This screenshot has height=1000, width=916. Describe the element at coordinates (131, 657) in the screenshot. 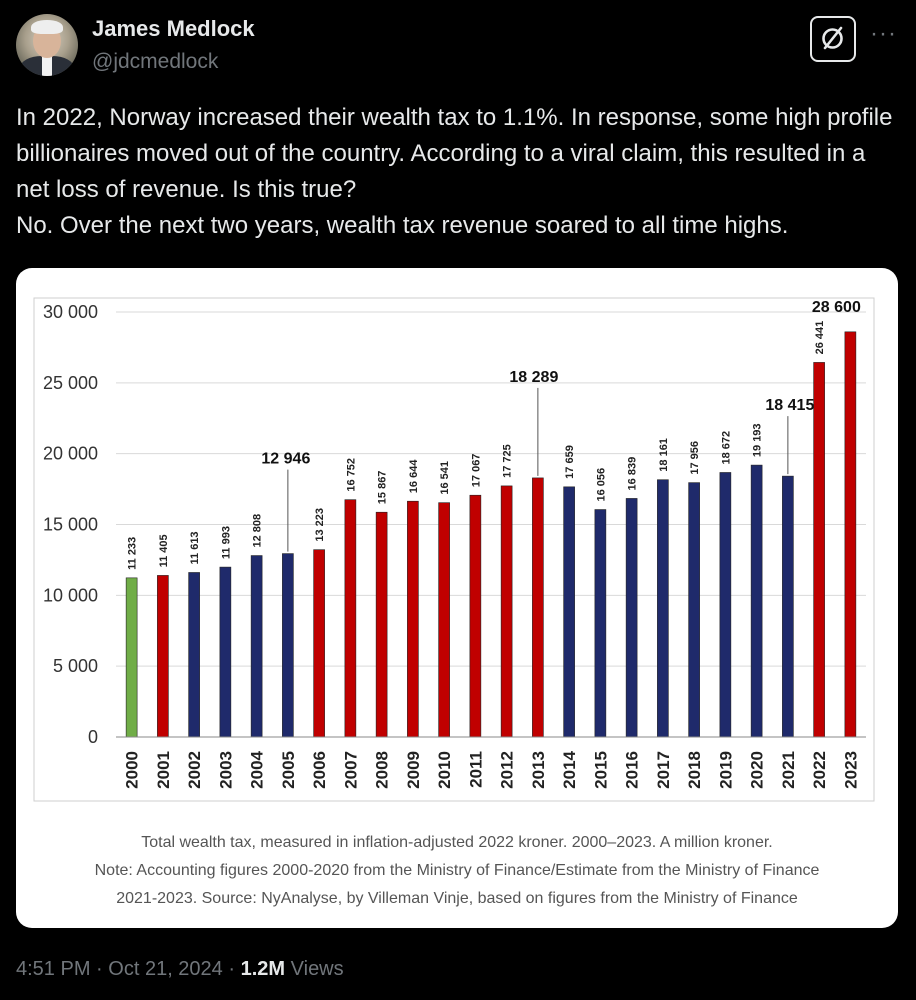

I see `bar-2000` at that location.